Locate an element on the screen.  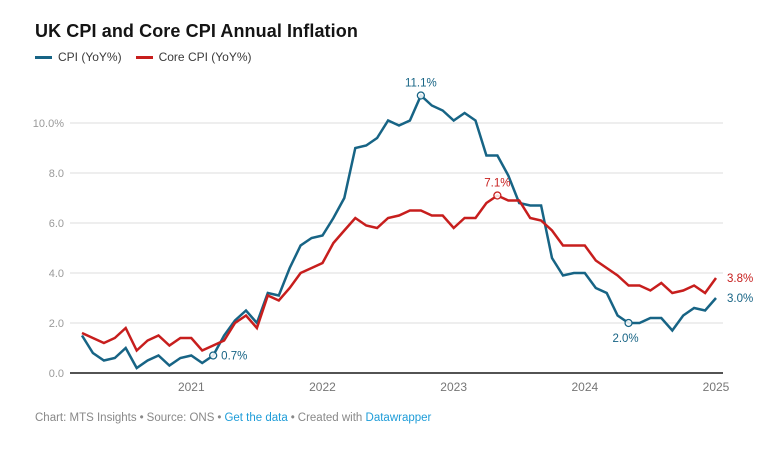
x-axis-tick-label: 2025 is located at coordinates (716, 387).